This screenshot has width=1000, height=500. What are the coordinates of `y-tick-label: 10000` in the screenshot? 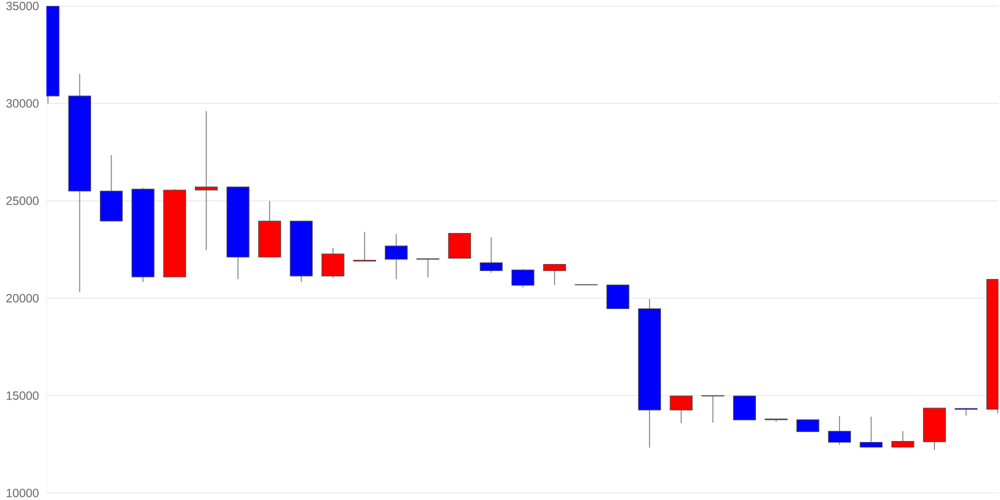 It's located at (22, 493).